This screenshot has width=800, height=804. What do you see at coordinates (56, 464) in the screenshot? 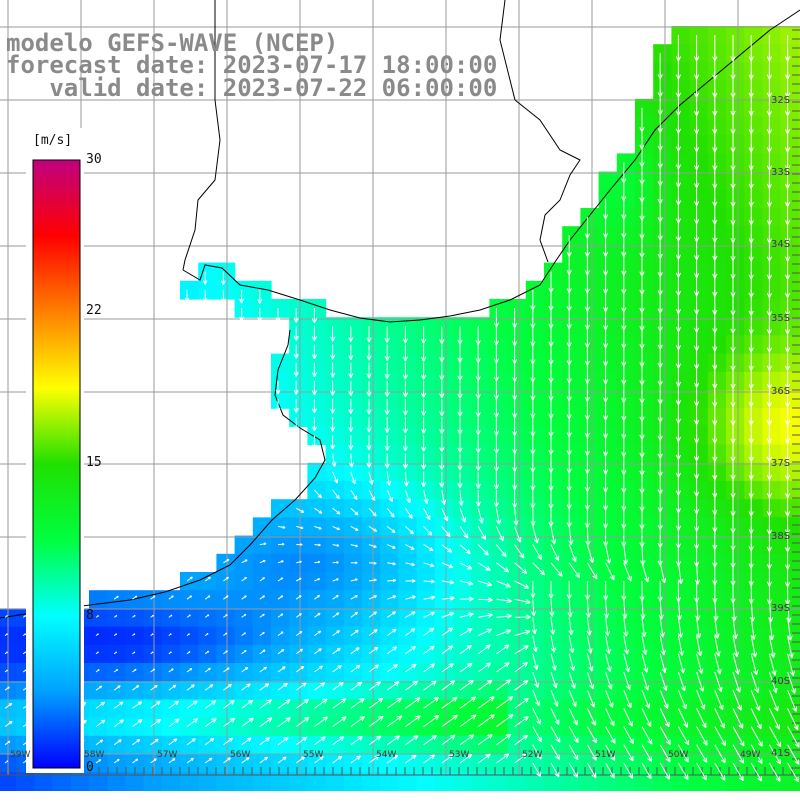
I see `colorbar-bar` at bounding box center [56, 464].